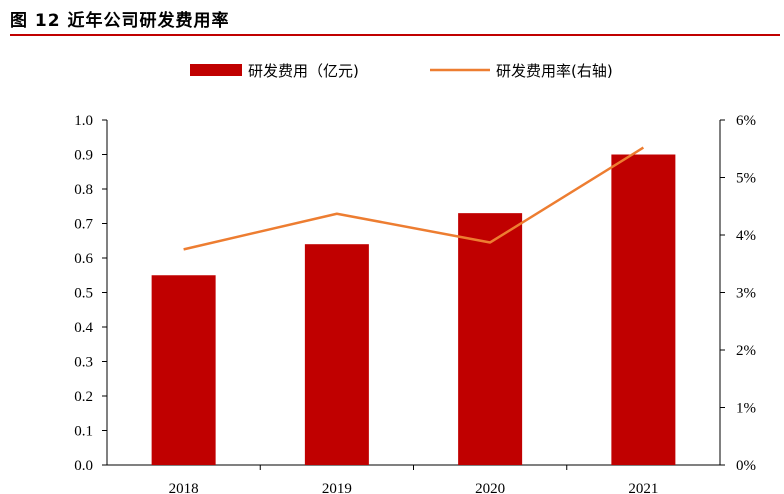 This screenshot has height=494, width=784. What do you see at coordinates (83, 225) in the screenshot?
I see `left-tick-label: 0.7` at bounding box center [83, 225].